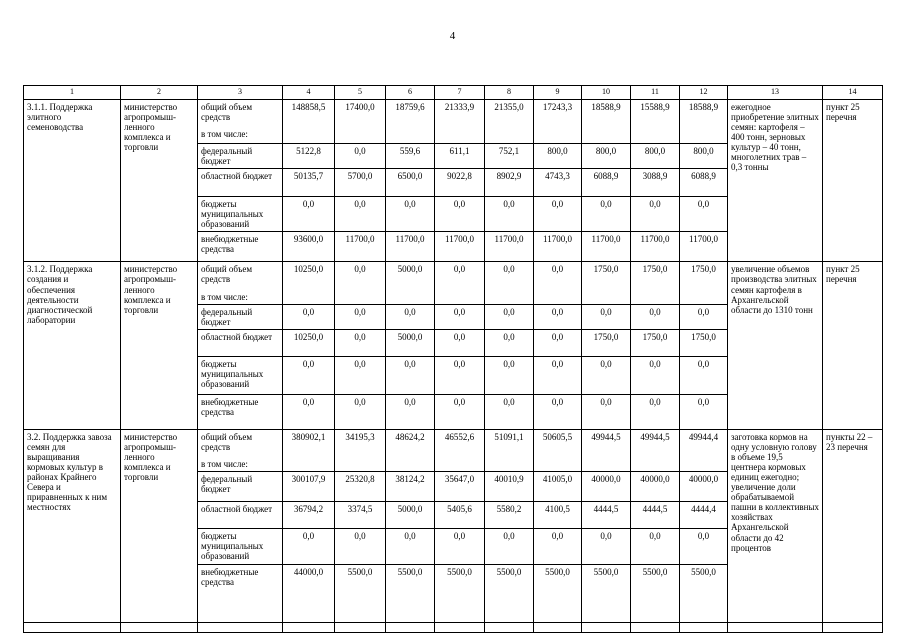 This screenshot has width=905, height=640. Describe the element at coordinates (606, 92) in the screenshot. I see `column-number: 10` at that location.